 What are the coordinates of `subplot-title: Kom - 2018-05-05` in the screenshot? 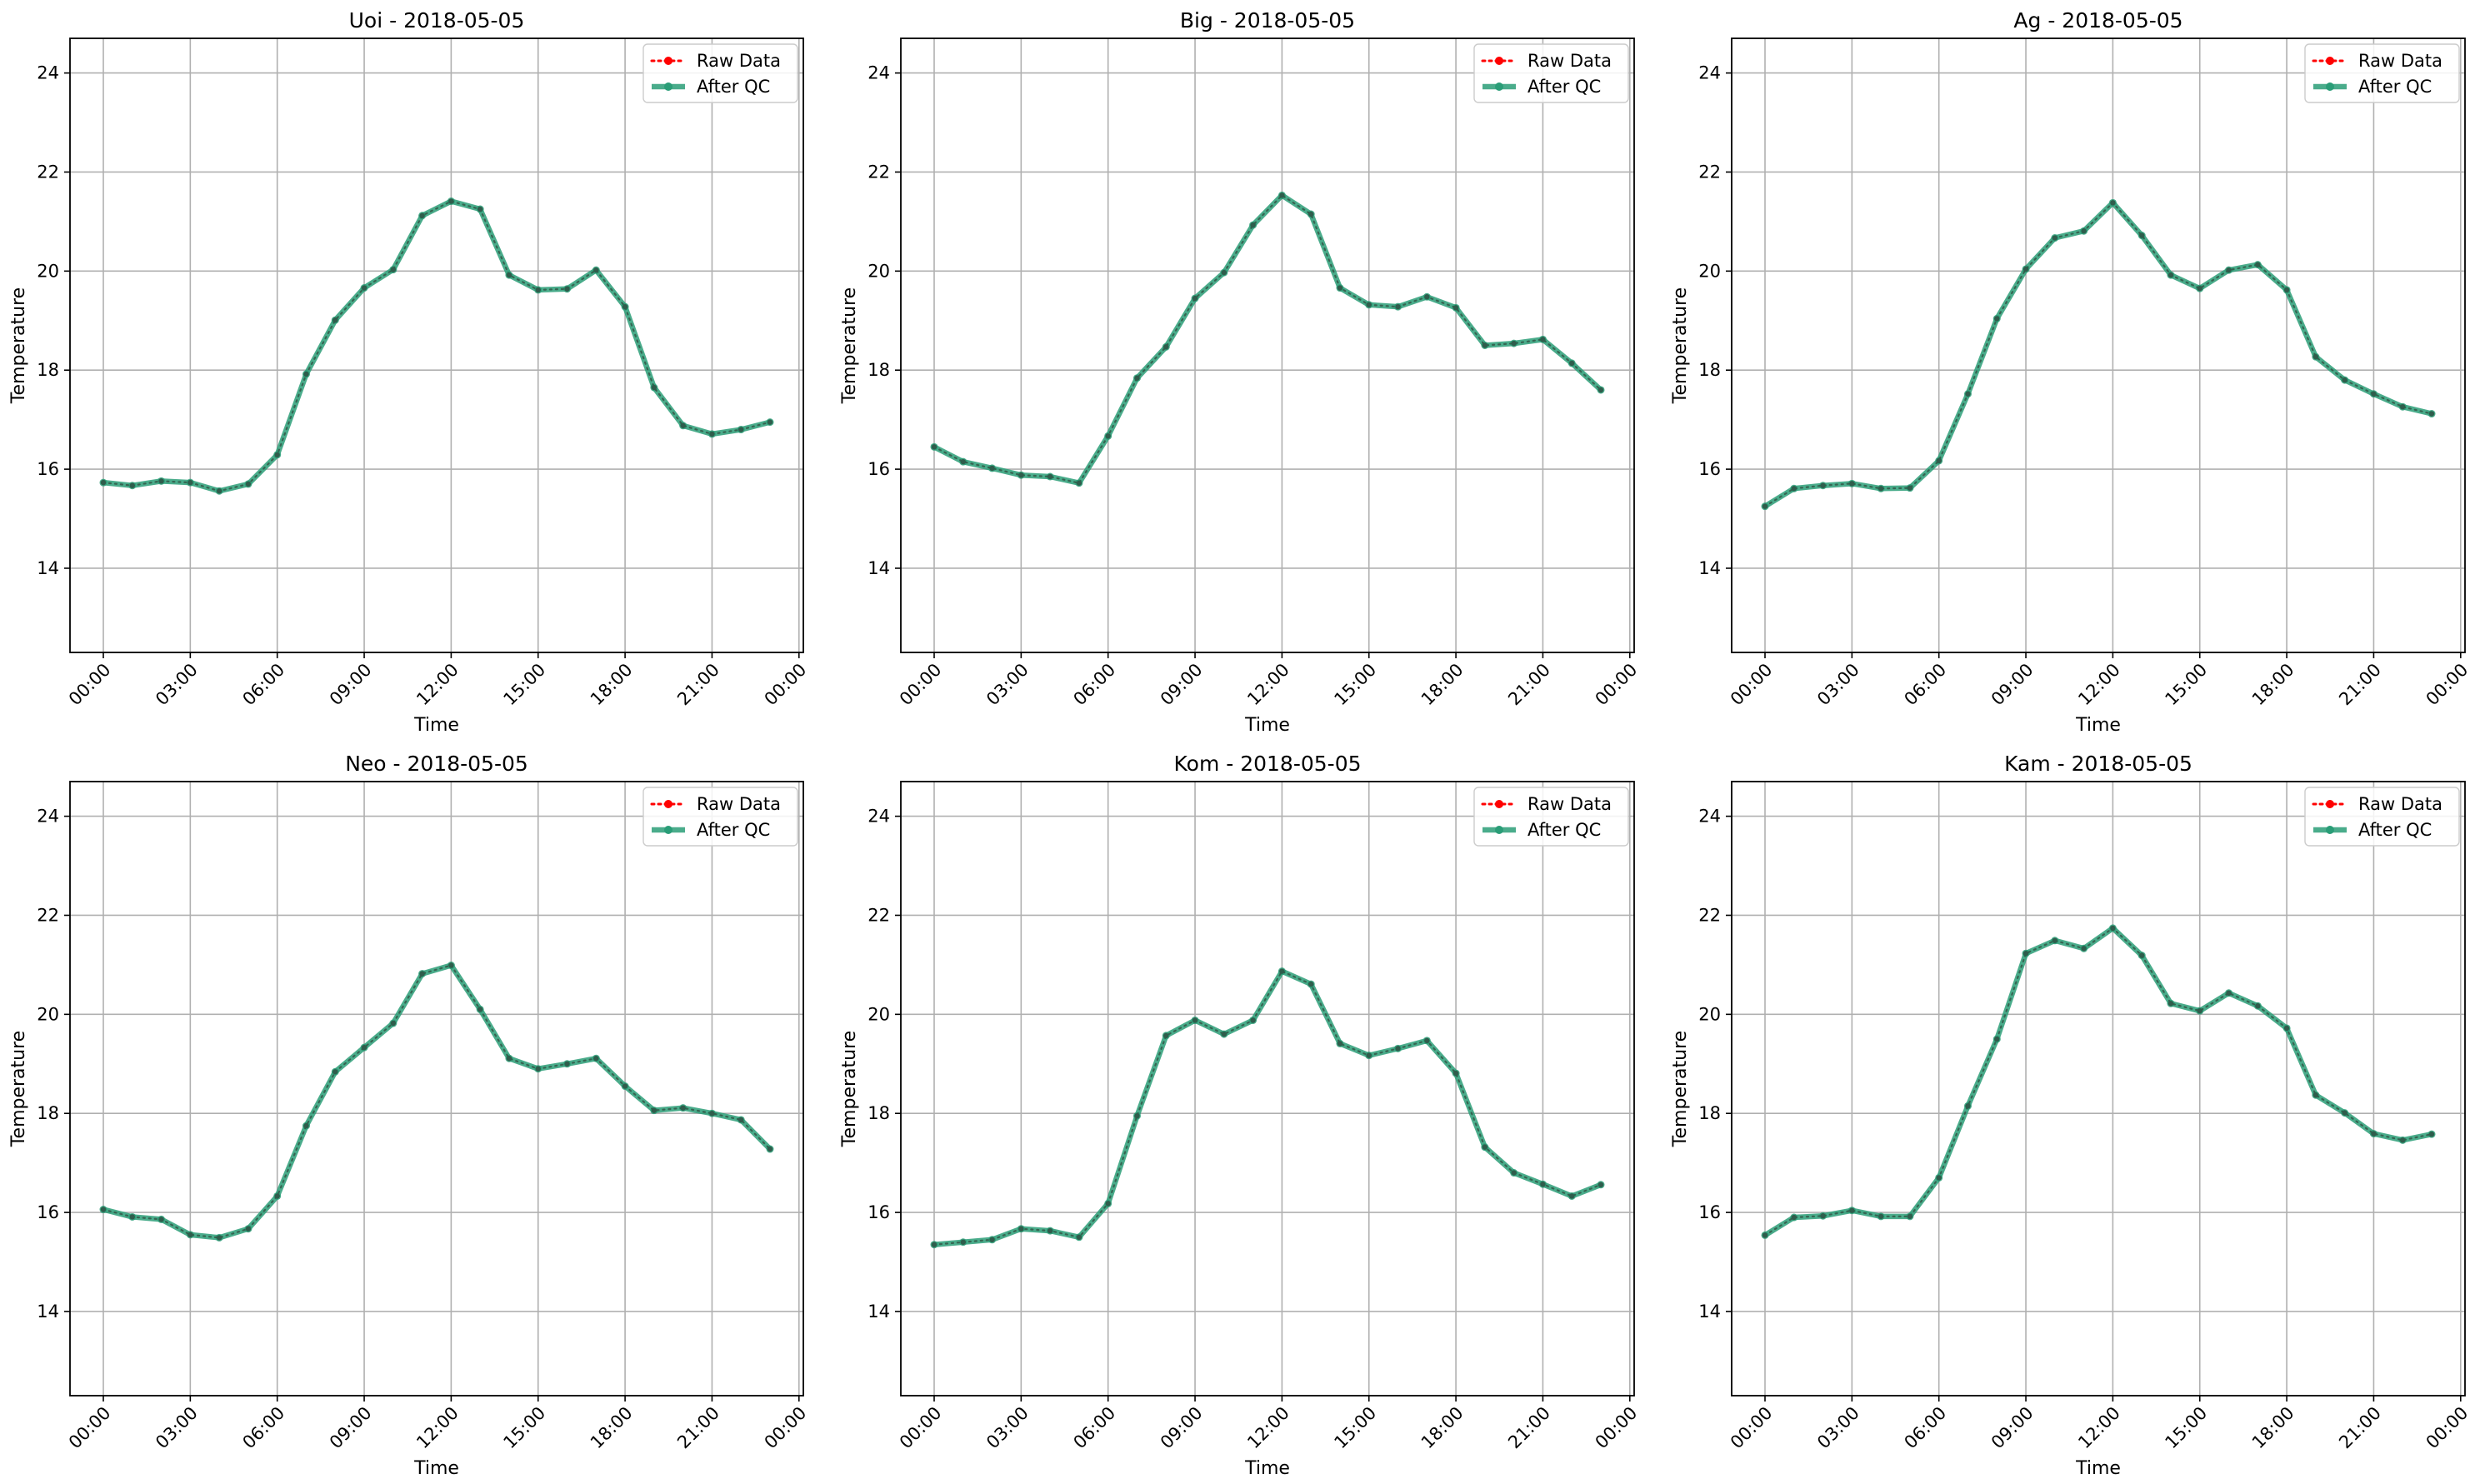 It's located at (1268, 764).